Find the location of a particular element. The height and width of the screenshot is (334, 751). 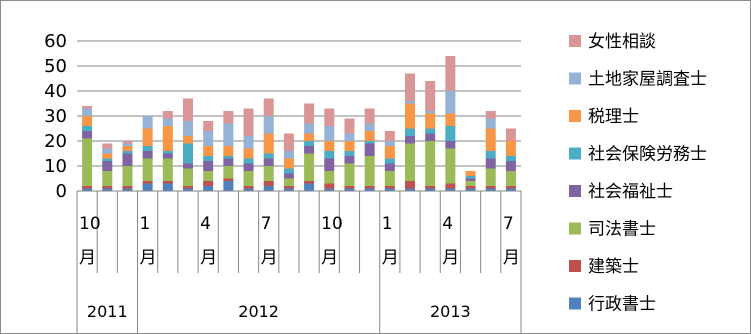

year-label-2012: 2012 is located at coordinates (258, 311).